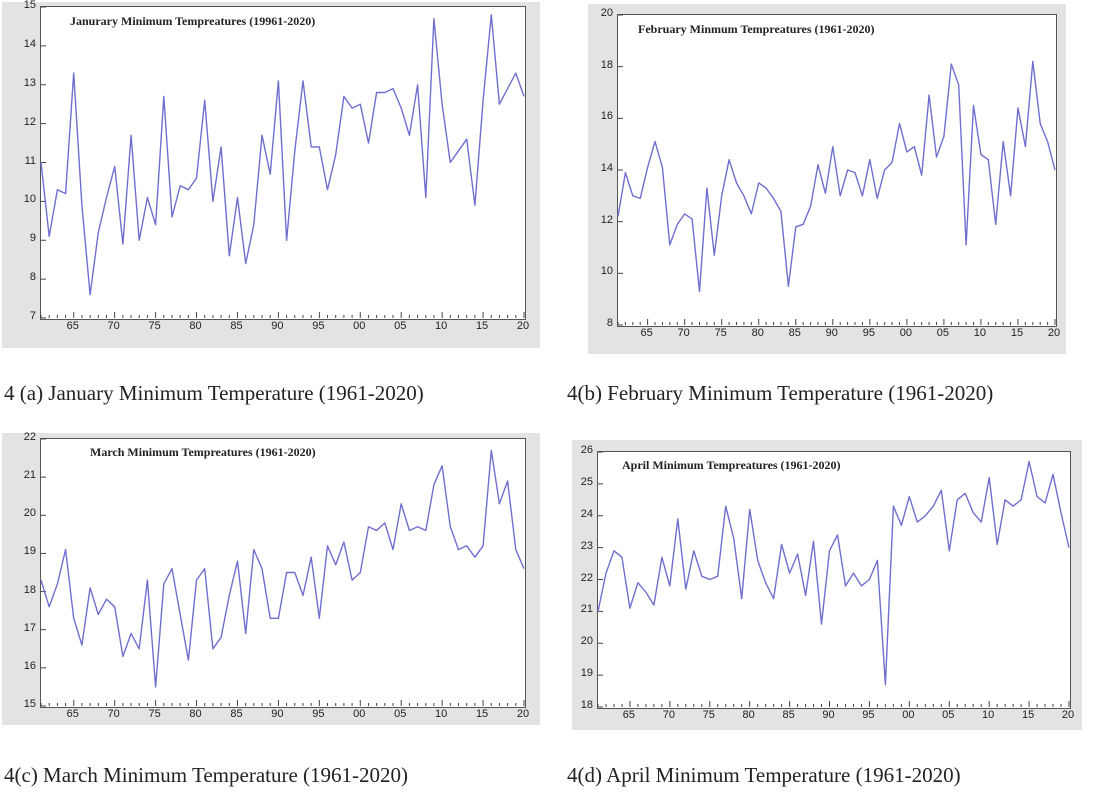  What do you see at coordinates (282, 568) in the screenshot?
I see `series-line-march` at bounding box center [282, 568].